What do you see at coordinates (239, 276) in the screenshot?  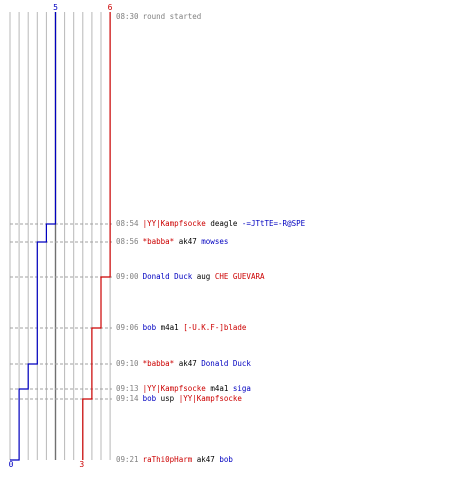 I see `victim-name: CHE GUEVARA` at bounding box center [239, 276].